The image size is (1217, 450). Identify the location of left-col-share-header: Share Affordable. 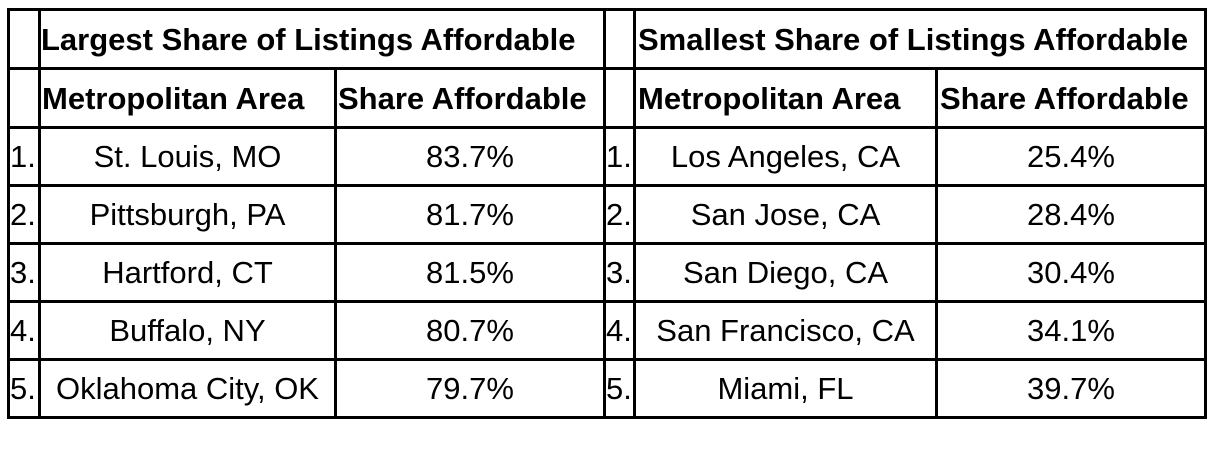
(470, 98).